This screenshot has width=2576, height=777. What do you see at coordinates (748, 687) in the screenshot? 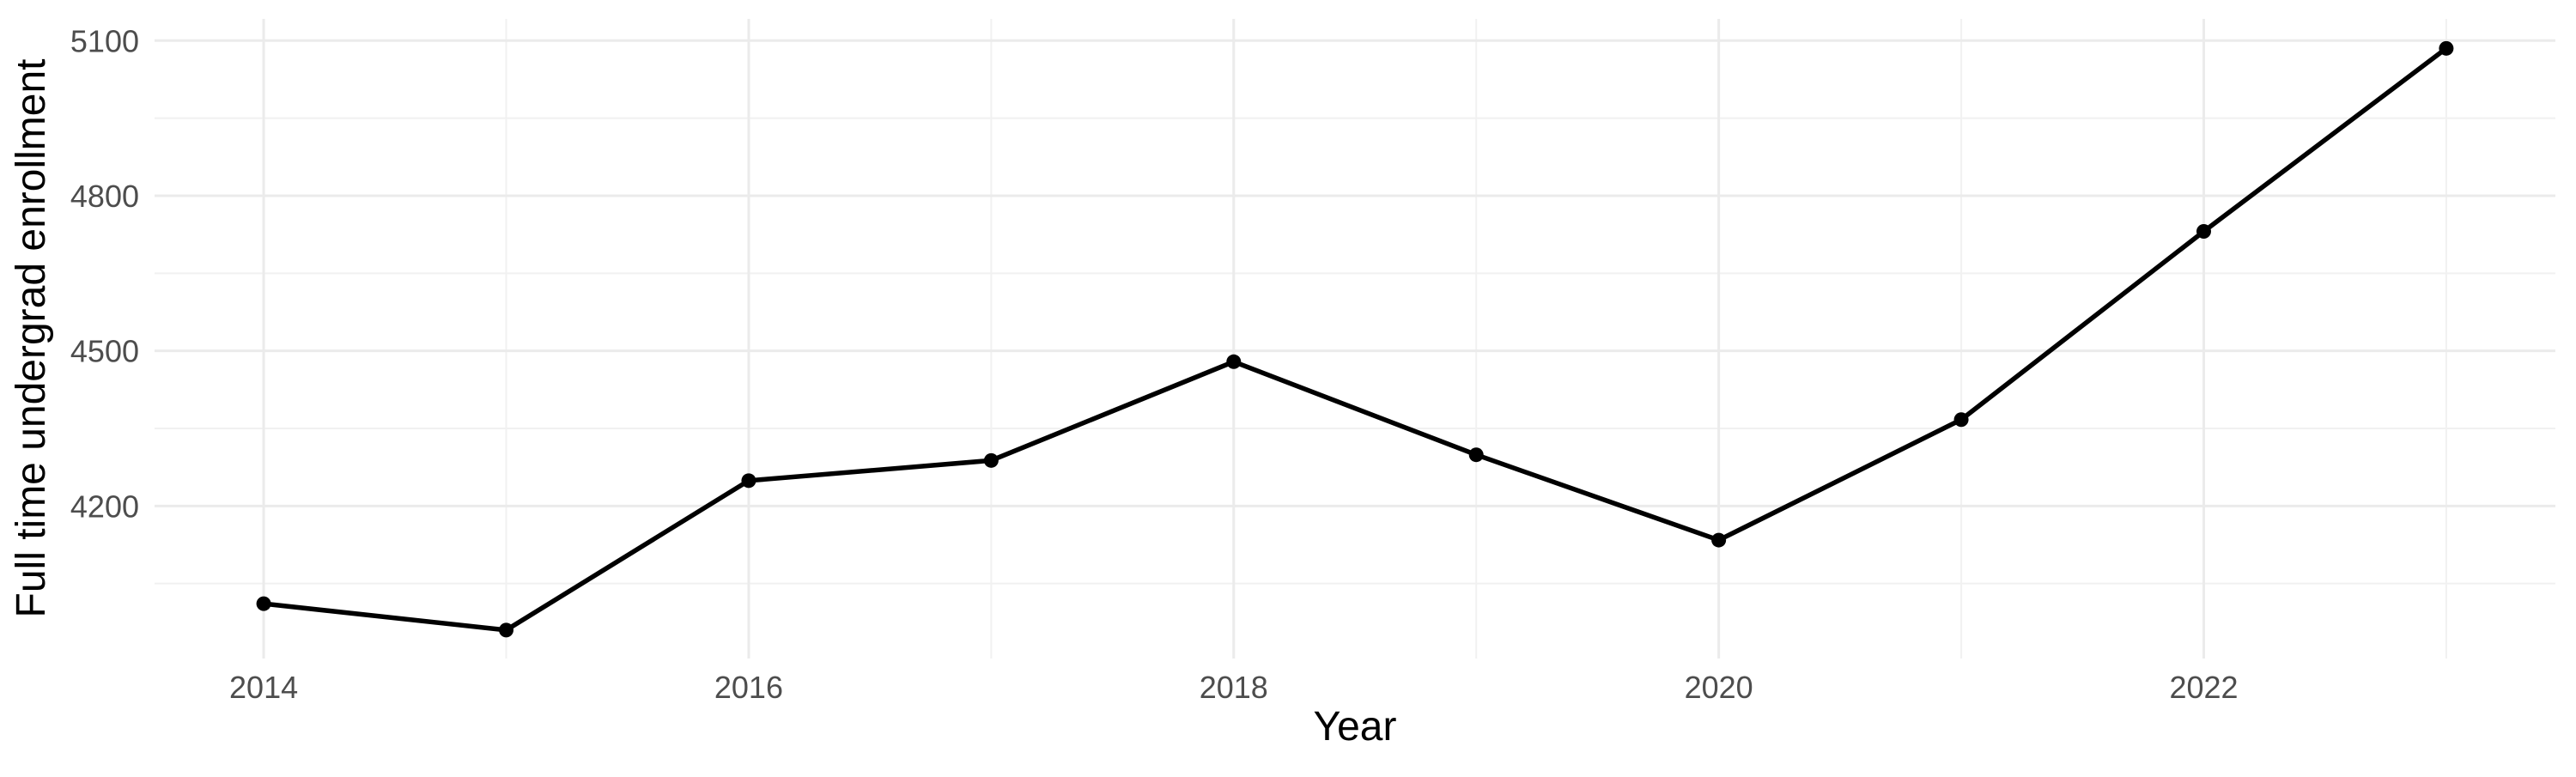
I see `x-tick-label: 2016` at bounding box center [748, 687].